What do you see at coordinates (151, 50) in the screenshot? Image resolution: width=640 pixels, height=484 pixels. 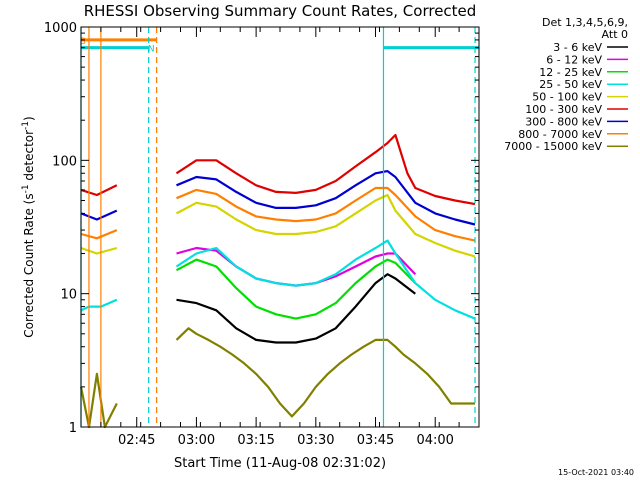 I see `flag-label-1: N` at bounding box center [151, 50].